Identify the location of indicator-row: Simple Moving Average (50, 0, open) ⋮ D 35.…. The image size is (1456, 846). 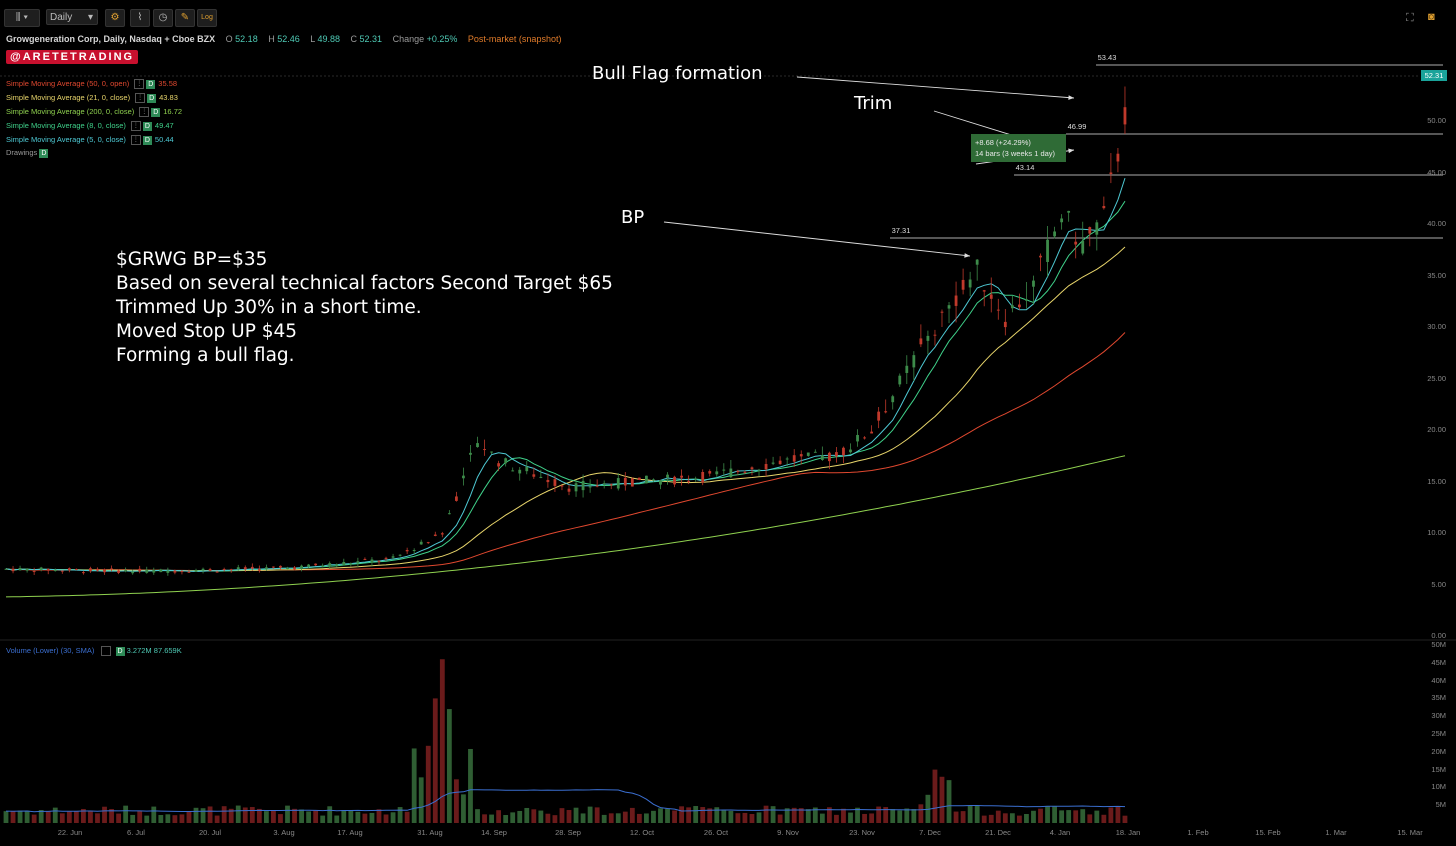
(92, 84).